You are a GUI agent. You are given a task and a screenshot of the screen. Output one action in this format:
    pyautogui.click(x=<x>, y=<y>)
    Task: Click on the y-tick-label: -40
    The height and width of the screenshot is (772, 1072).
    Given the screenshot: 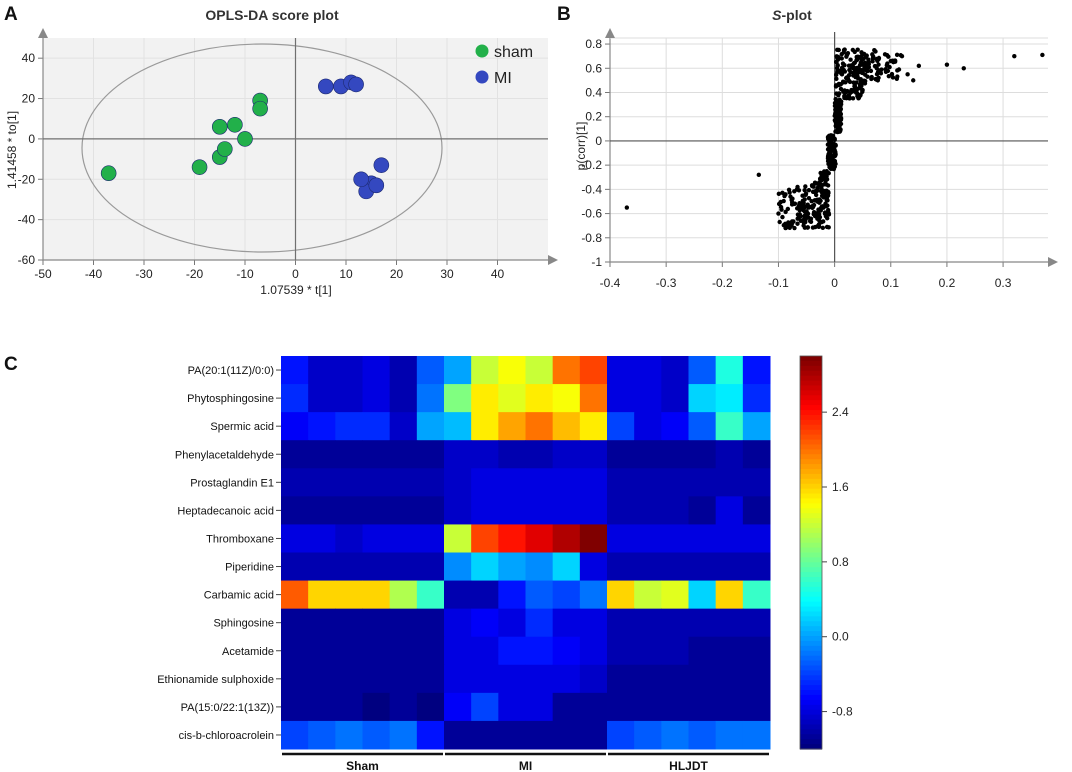 What is the action you would take?
    pyautogui.click(x=27, y=220)
    